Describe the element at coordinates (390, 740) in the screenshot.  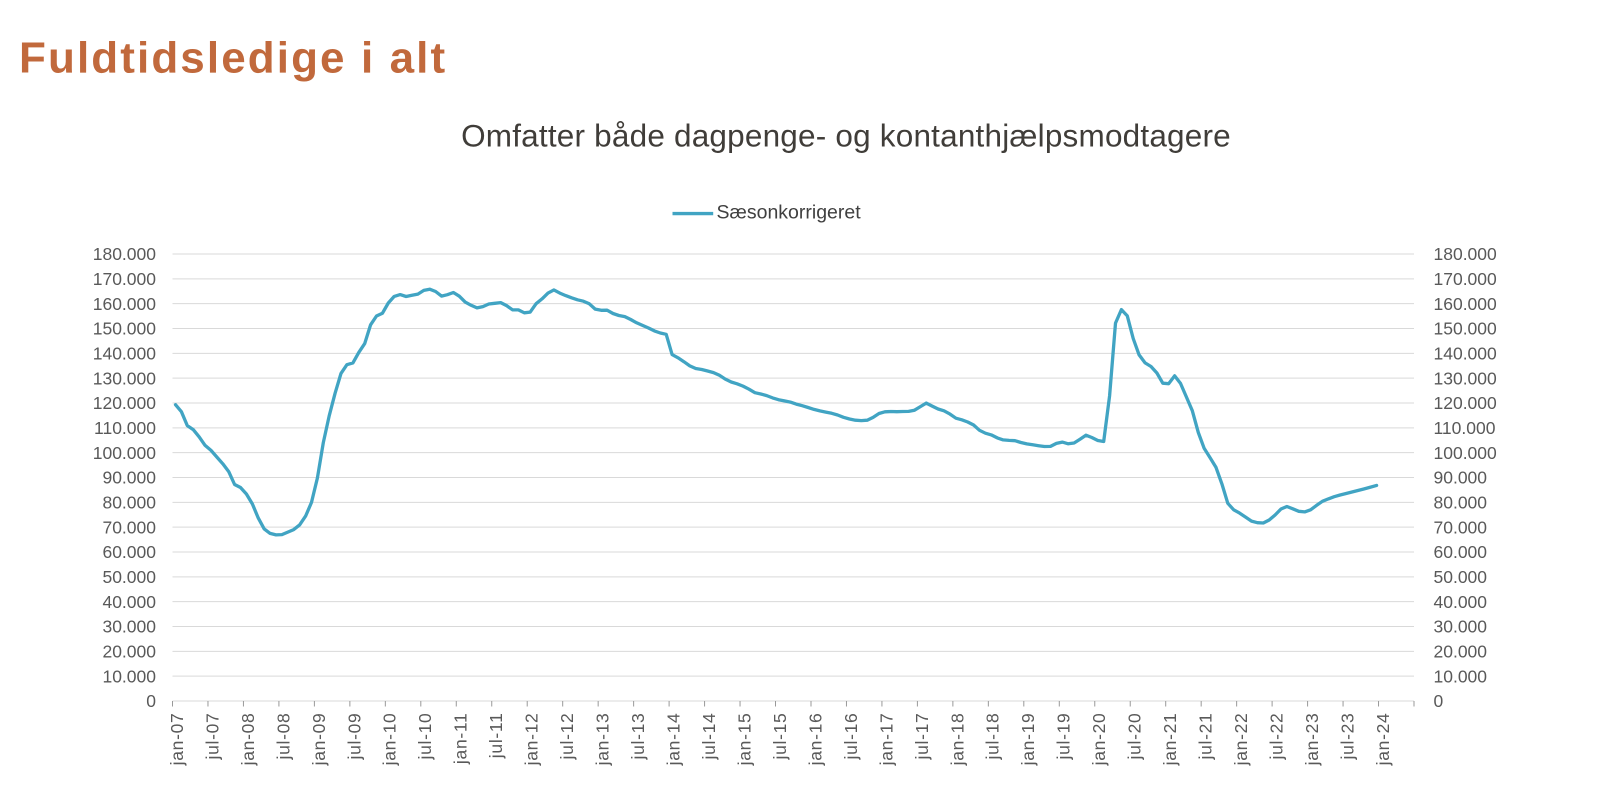
I see `svg-text: jan-10` at that location.